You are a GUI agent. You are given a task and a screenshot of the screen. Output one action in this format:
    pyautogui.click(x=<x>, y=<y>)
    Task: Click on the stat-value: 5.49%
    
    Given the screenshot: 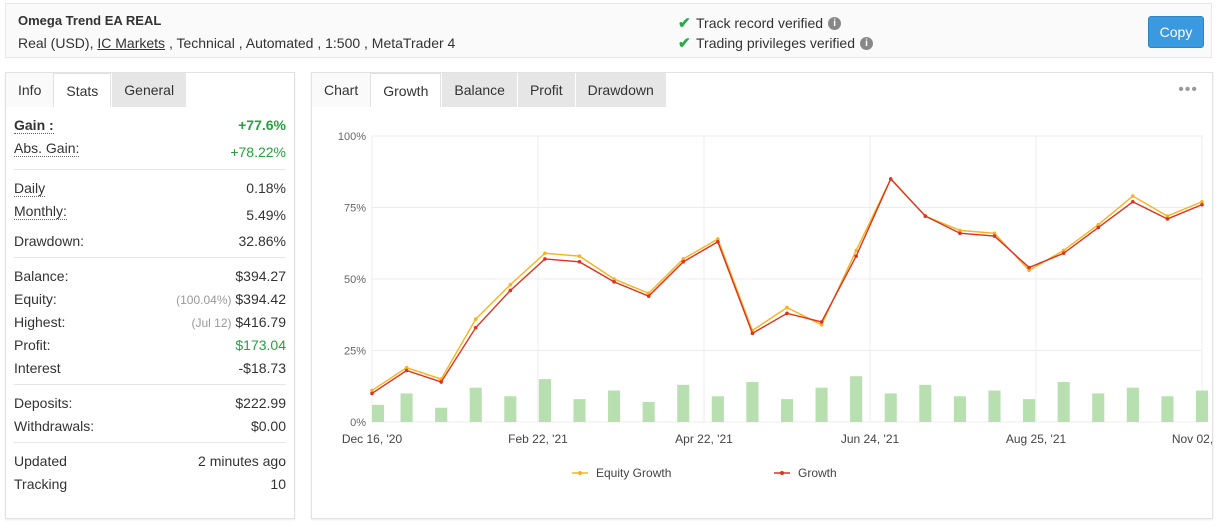 What is the action you would take?
    pyautogui.click(x=266, y=215)
    